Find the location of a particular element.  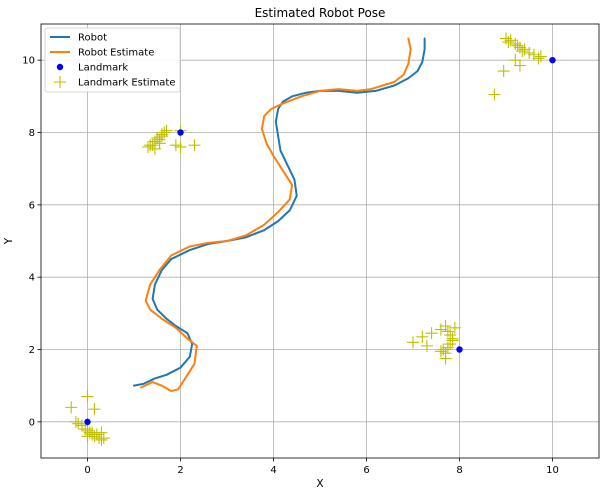

x-axis-title: X is located at coordinates (319, 484).